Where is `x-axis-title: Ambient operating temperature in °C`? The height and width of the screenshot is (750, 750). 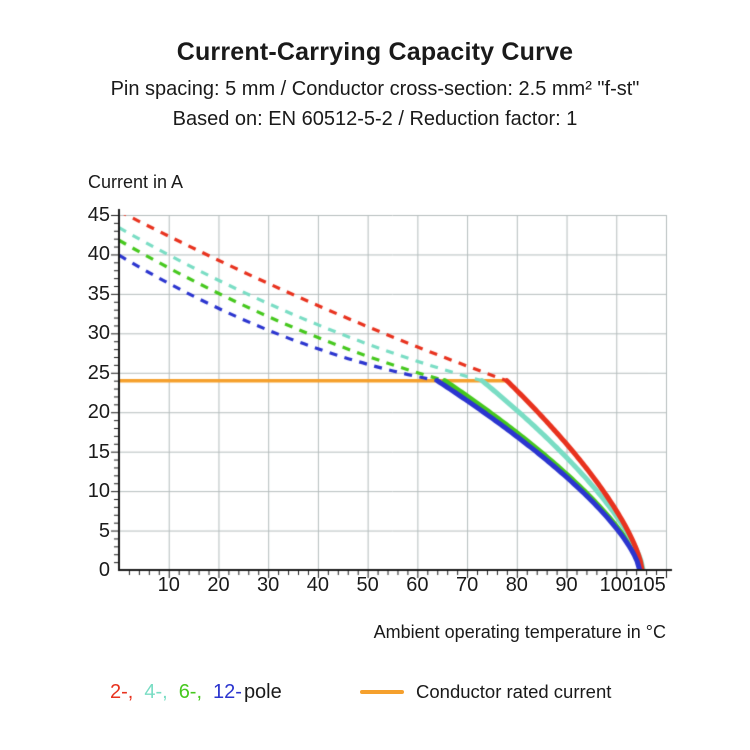 x-axis-title: Ambient operating temperature in °C is located at coordinates (519, 632).